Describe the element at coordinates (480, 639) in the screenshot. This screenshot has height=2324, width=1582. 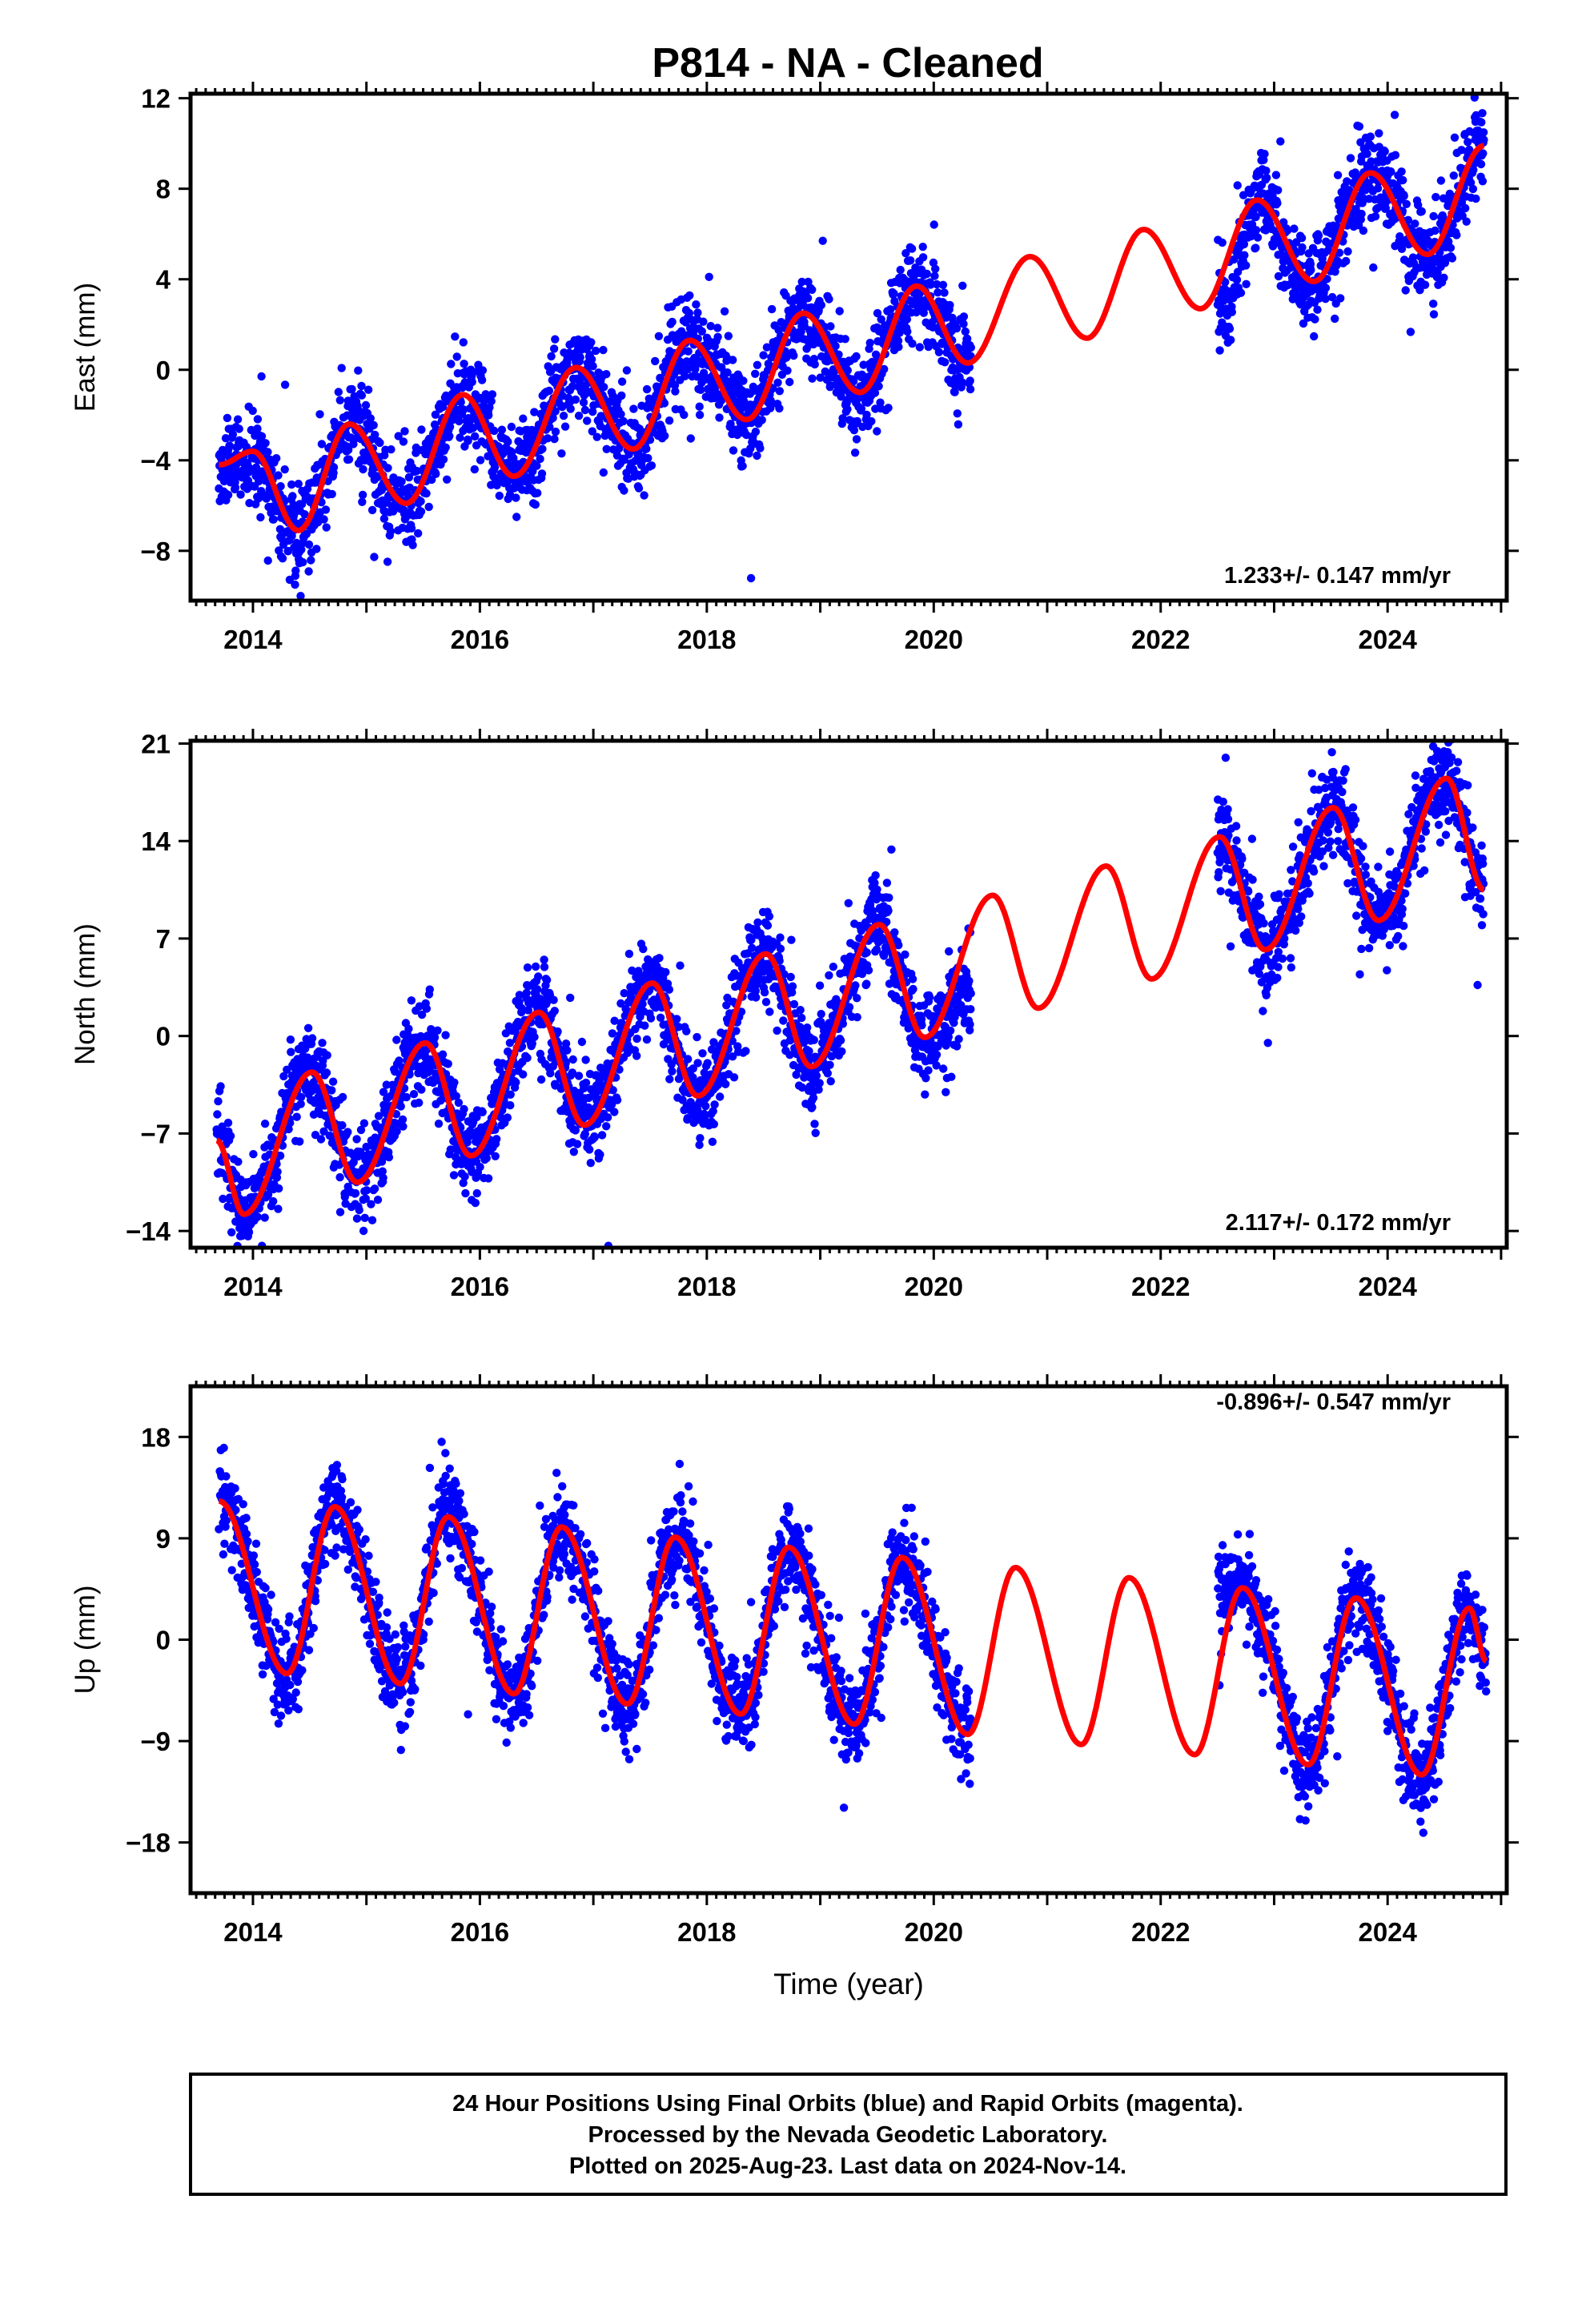
I see `x-tick-label: 2016` at that location.